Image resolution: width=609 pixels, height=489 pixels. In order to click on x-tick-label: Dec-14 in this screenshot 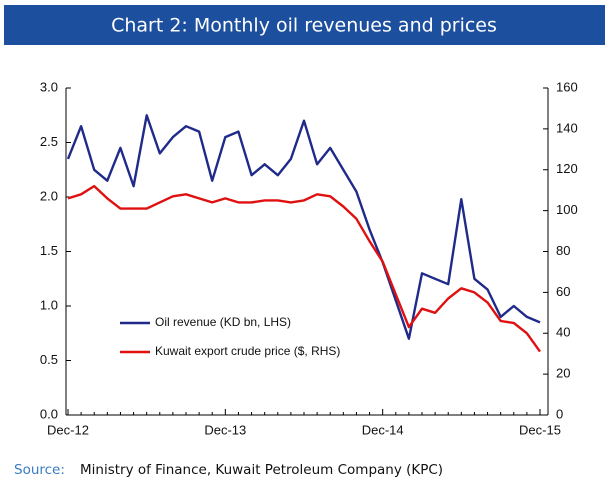, I will do `click(383, 429)`.